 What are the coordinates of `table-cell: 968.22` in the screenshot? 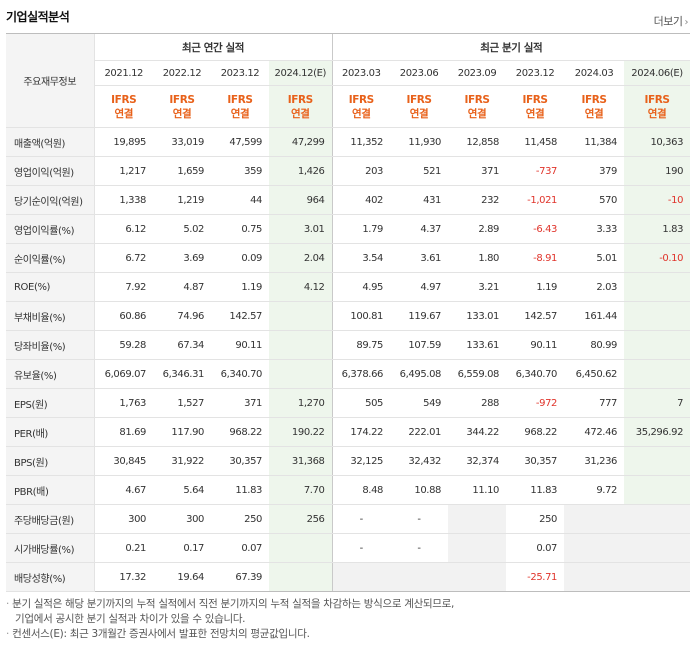 It's located at (535, 432).